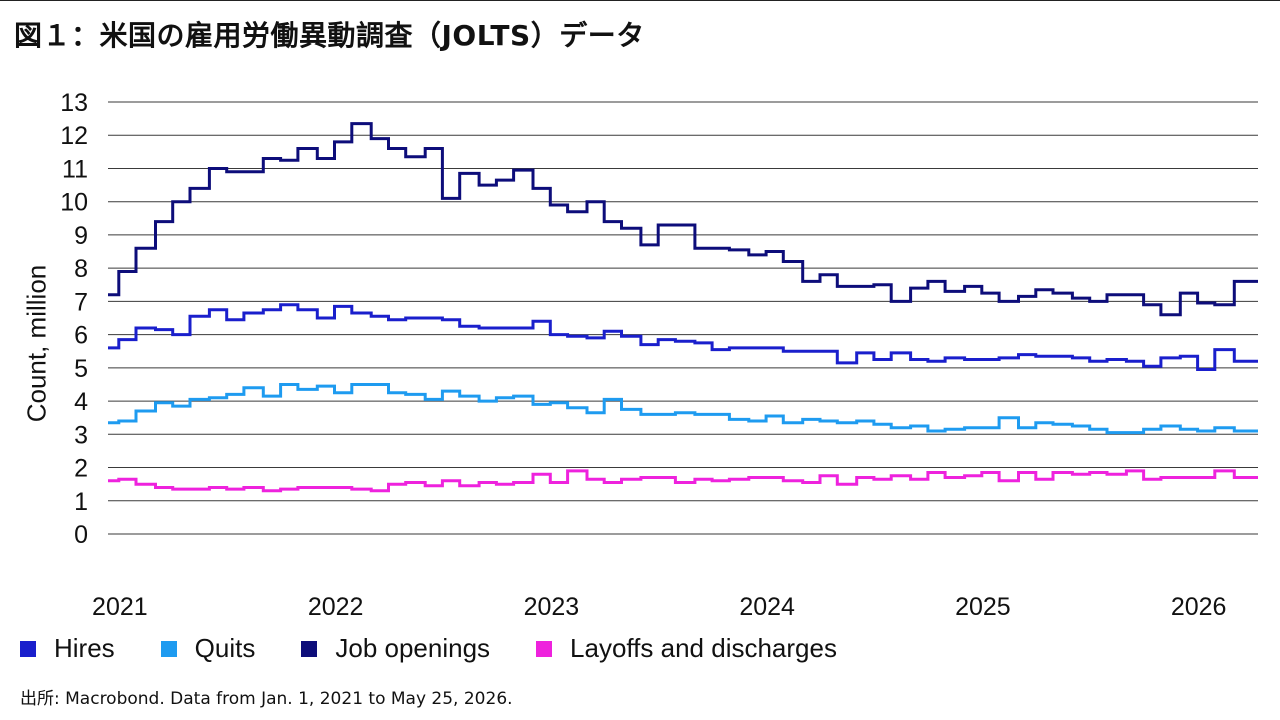 The width and height of the screenshot is (1280, 720). I want to click on legend-item-layoffs: Layoffs and discharges, so click(686, 648).